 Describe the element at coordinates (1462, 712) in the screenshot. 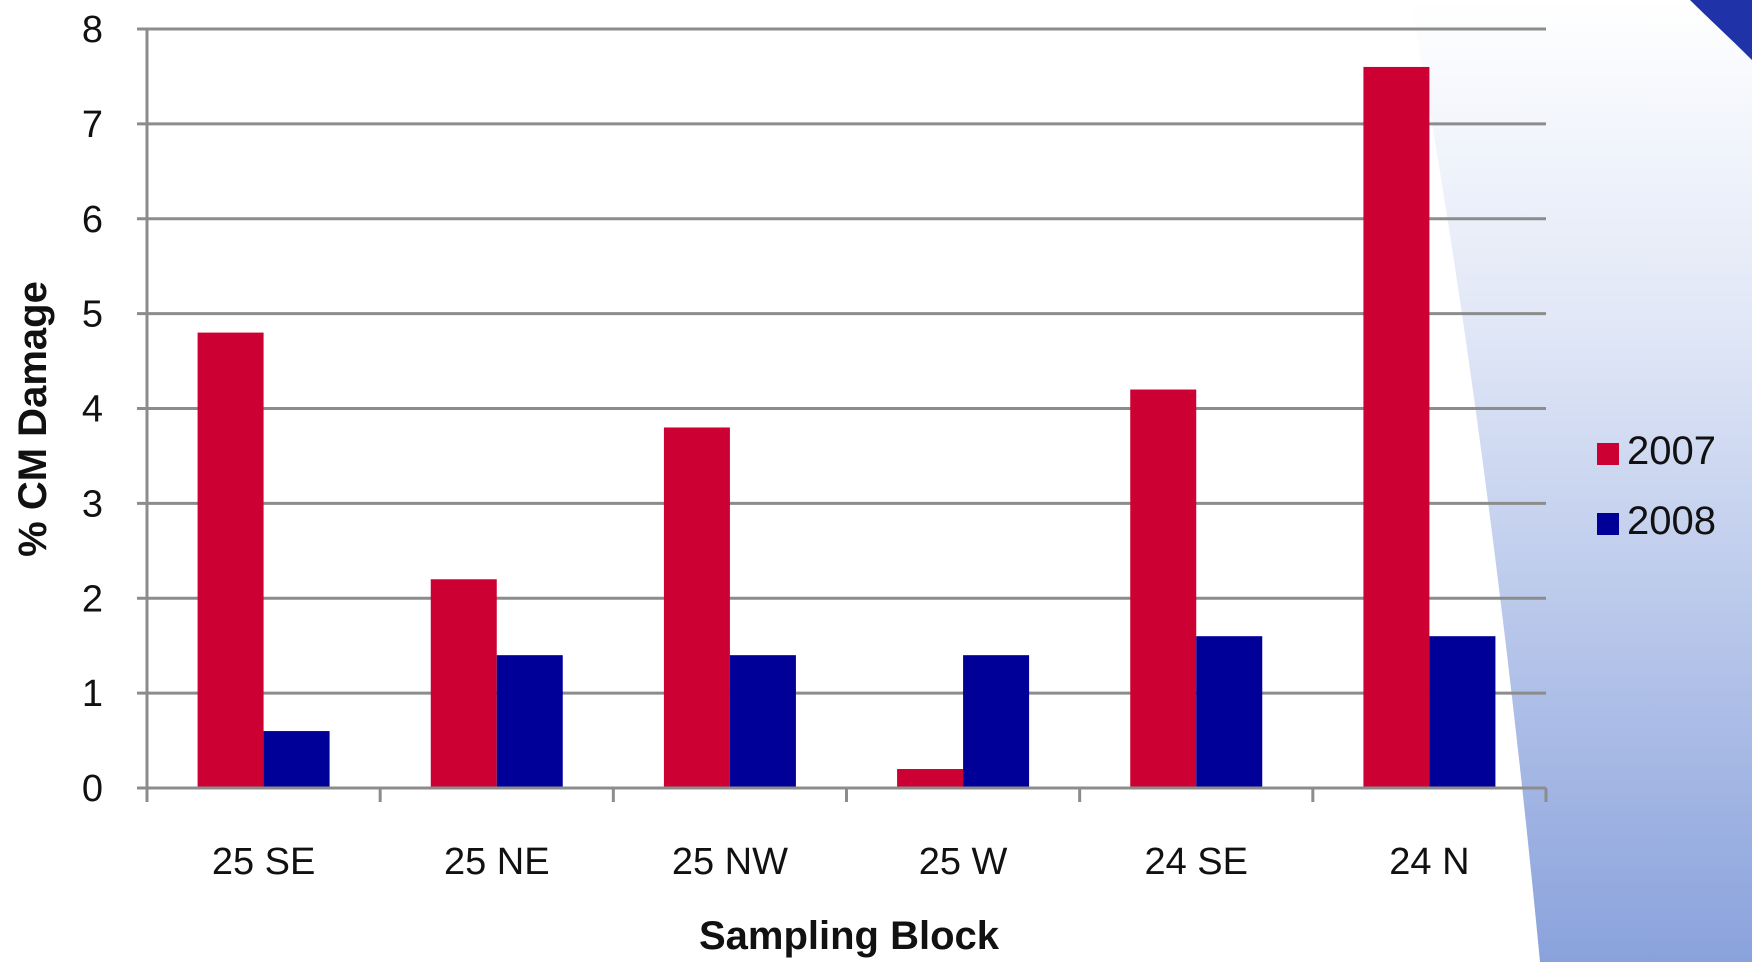

I see `bar-2008-24-n` at that location.